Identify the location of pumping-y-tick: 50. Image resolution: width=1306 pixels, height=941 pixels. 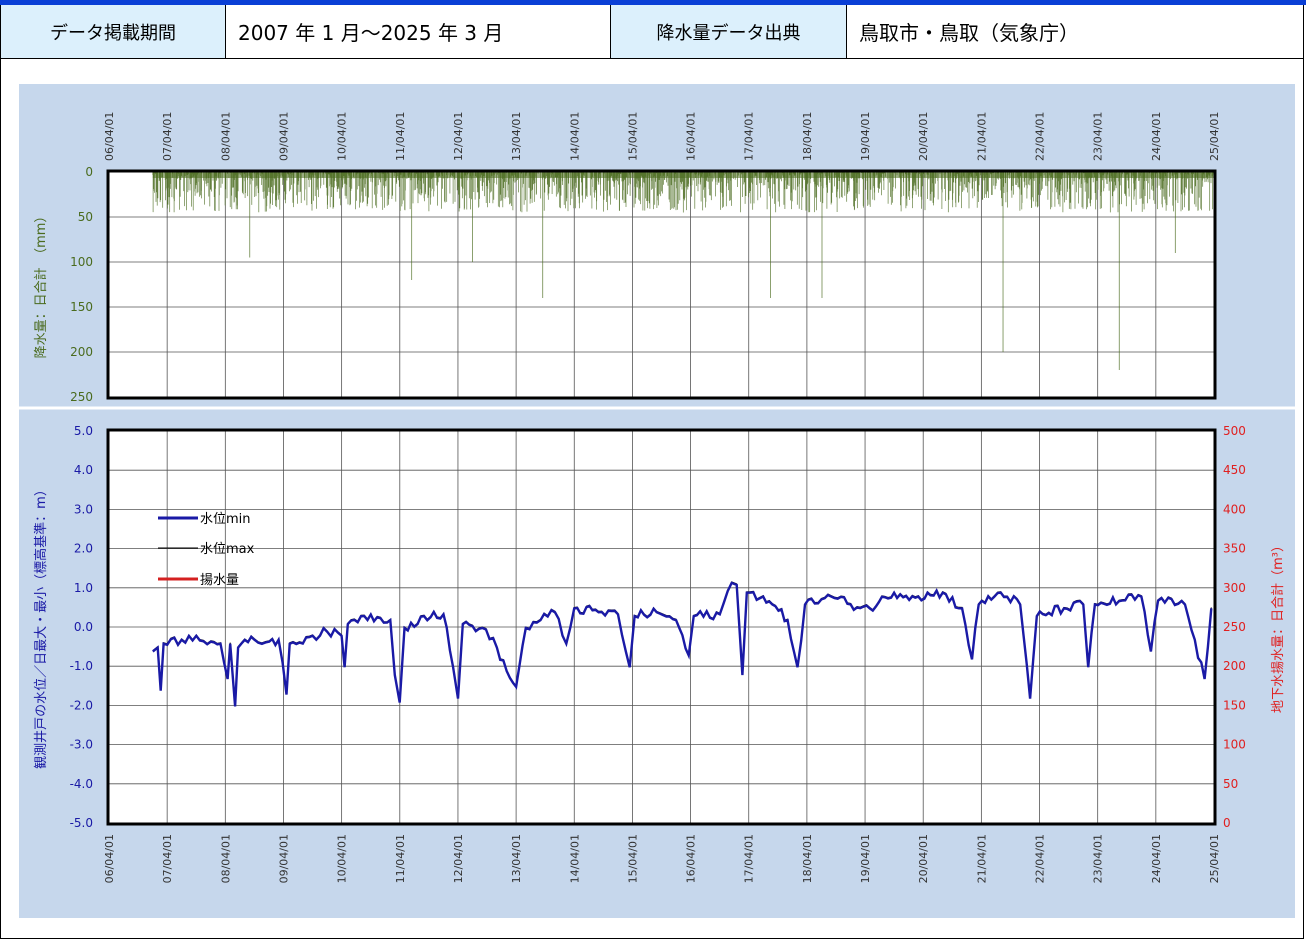
(1230, 784).